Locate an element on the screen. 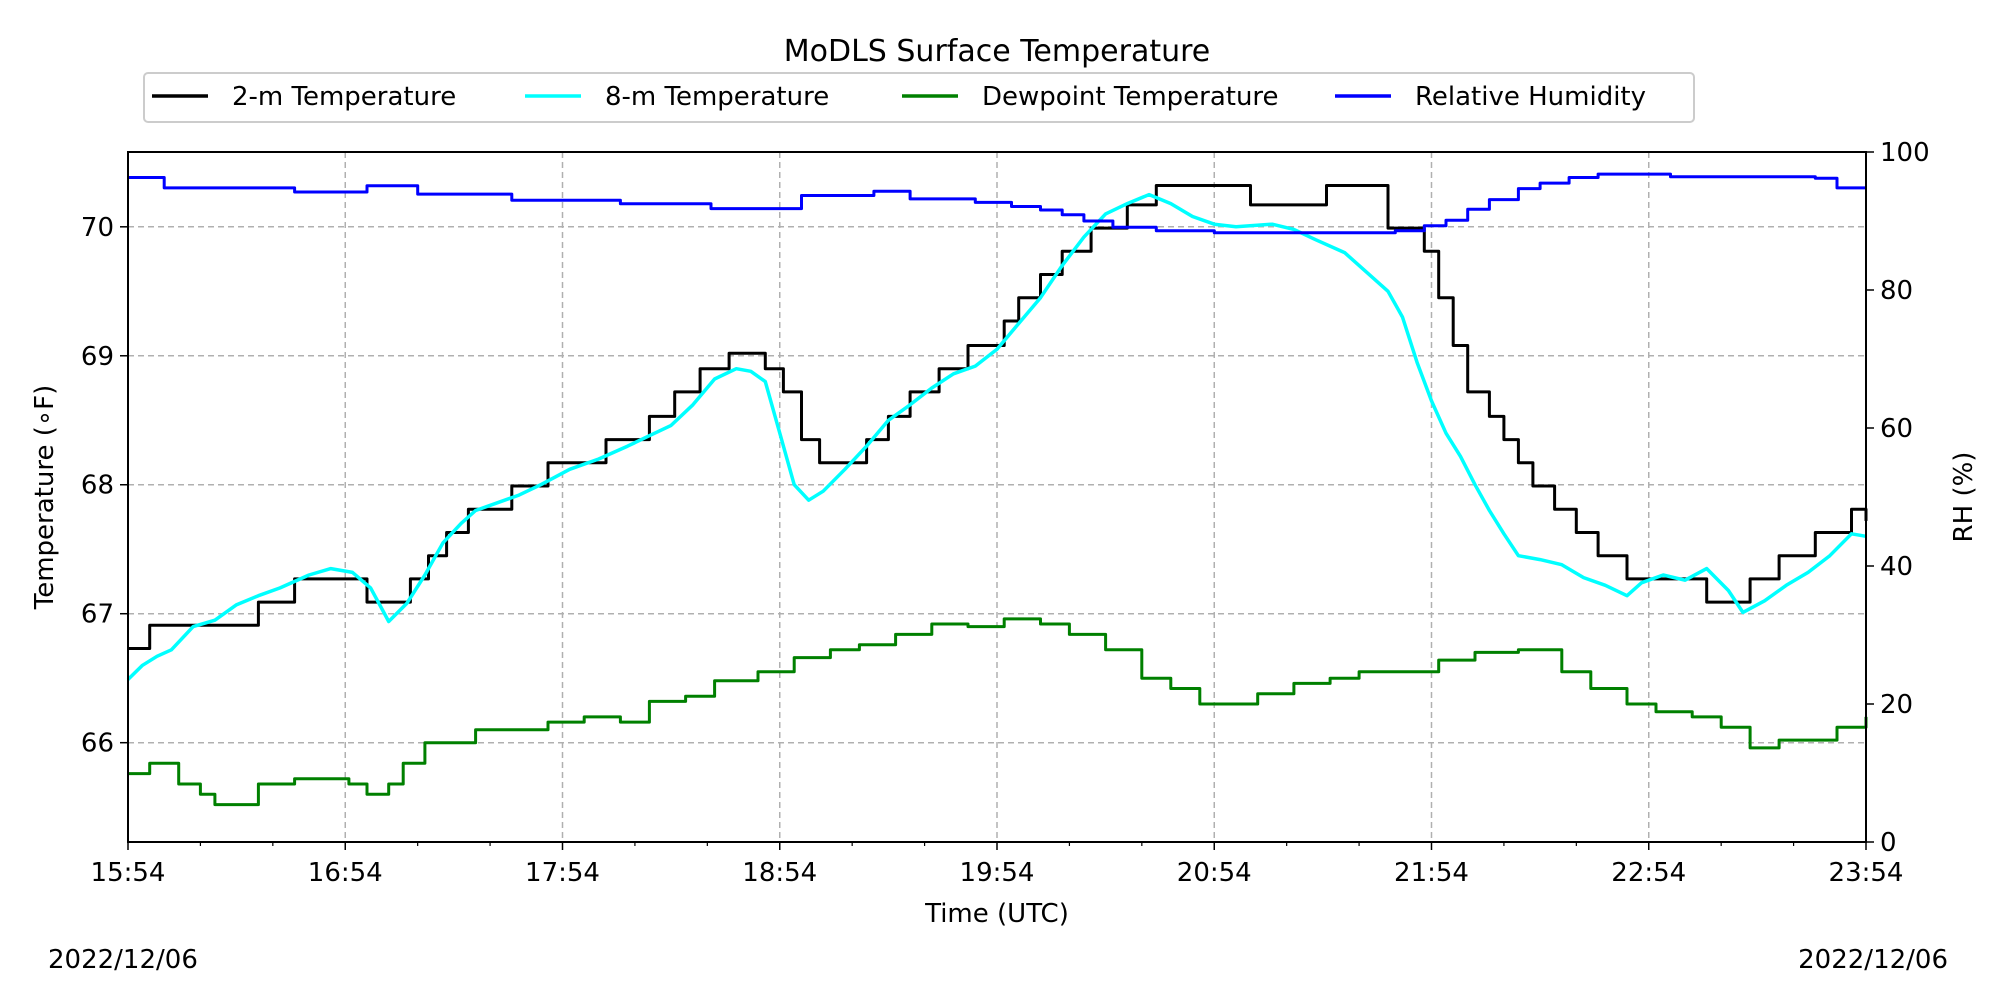 Image resolution: width=2000 pixels, height=1000 pixels. y-left-tick-label: 70 is located at coordinates (97, 228).